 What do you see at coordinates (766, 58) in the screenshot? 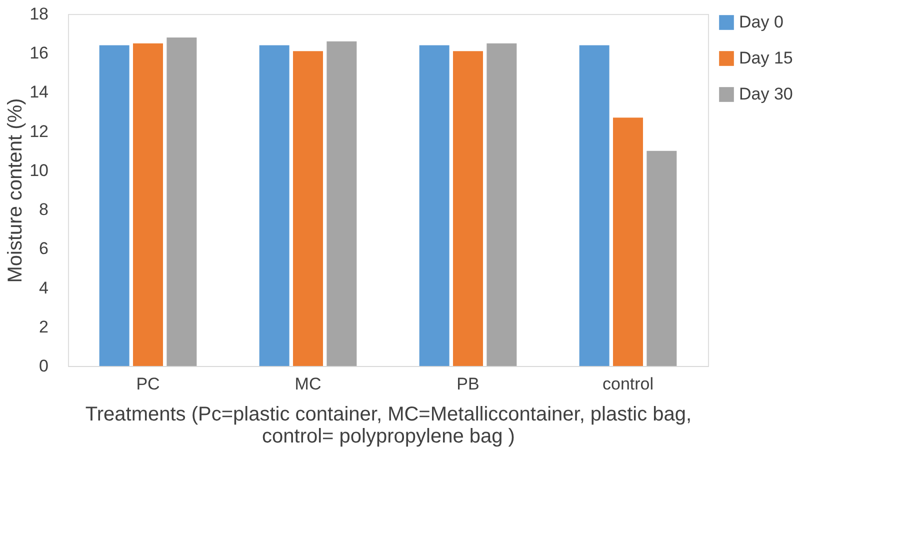
I see `legend-label: Day 15` at bounding box center [766, 58].